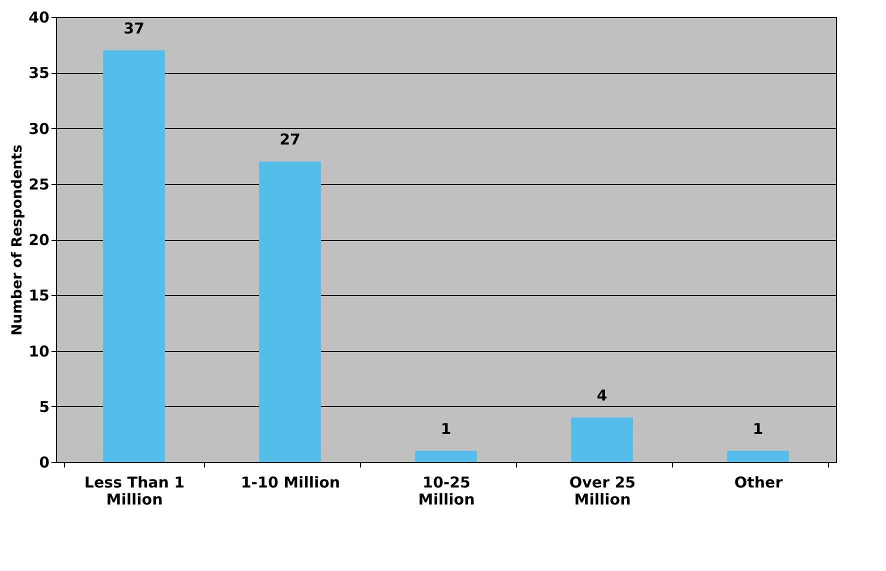  I want to click on x-tick-label: 10-25 Million, so click(446, 491).